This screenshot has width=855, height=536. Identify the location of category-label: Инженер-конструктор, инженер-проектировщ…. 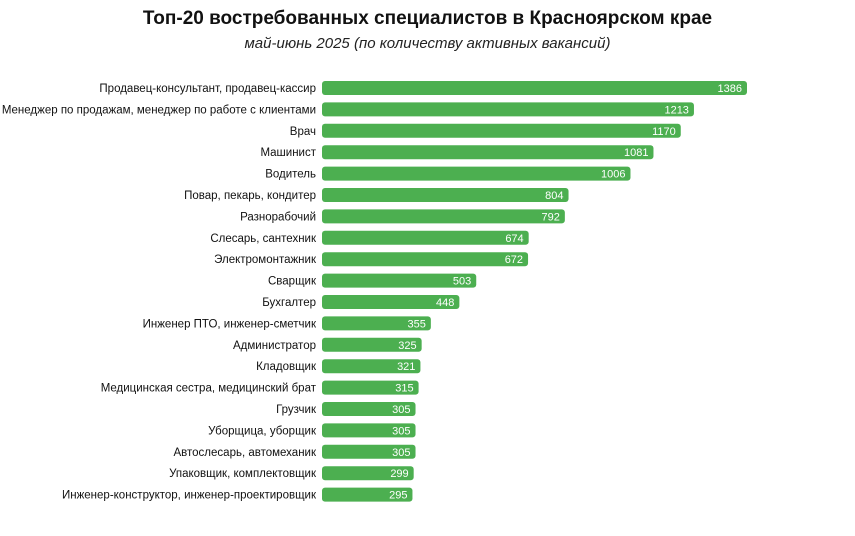
(189, 496).